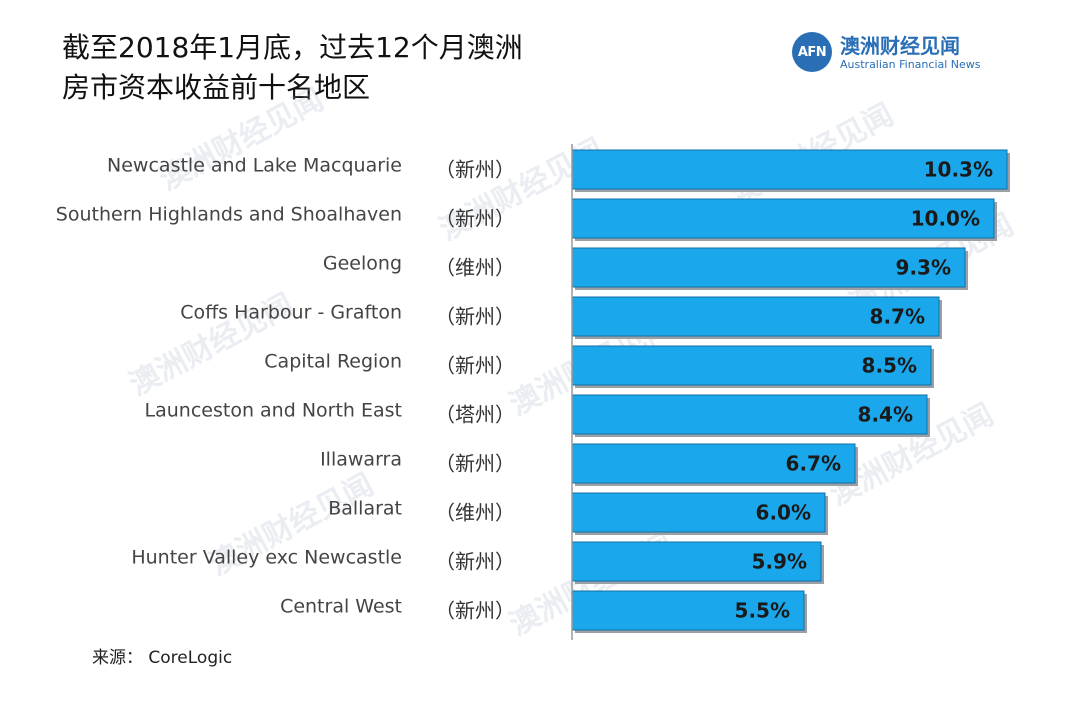 This screenshot has height=710, width=1080. What do you see at coordinates (362, 264) in the screenshot?
I see `category-label: Geelong` at bounding box center [362, 264].